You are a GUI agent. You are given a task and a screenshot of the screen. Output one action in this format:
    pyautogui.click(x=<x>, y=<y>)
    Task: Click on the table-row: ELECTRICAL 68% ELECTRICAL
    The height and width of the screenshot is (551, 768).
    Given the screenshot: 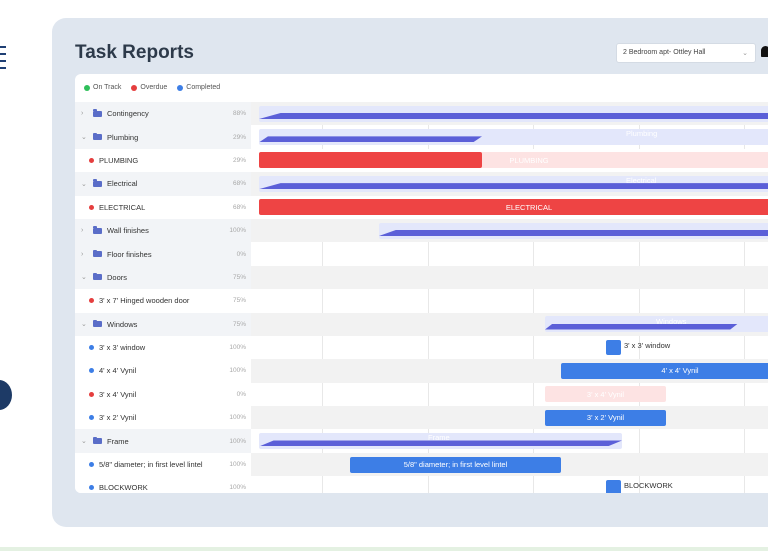 What is the action you would take?
    pyautogui.click(x=421, y=207)
    